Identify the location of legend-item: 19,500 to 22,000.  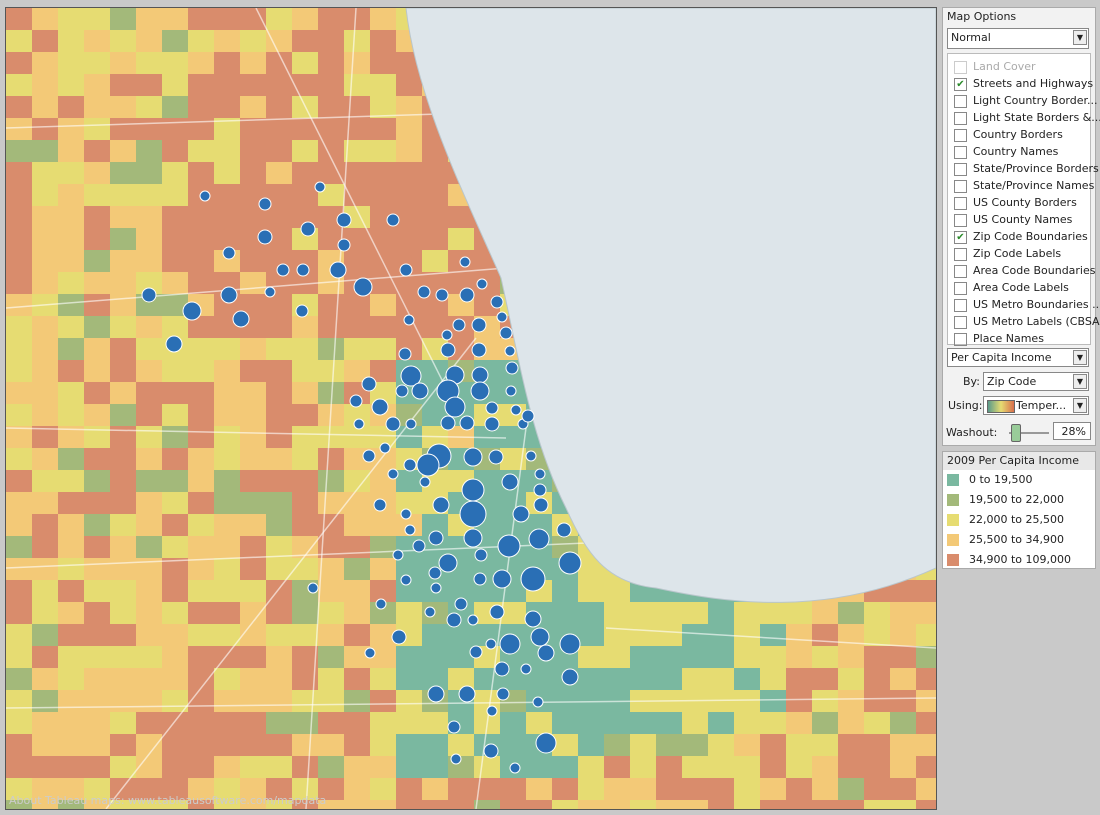
(1005, 499).